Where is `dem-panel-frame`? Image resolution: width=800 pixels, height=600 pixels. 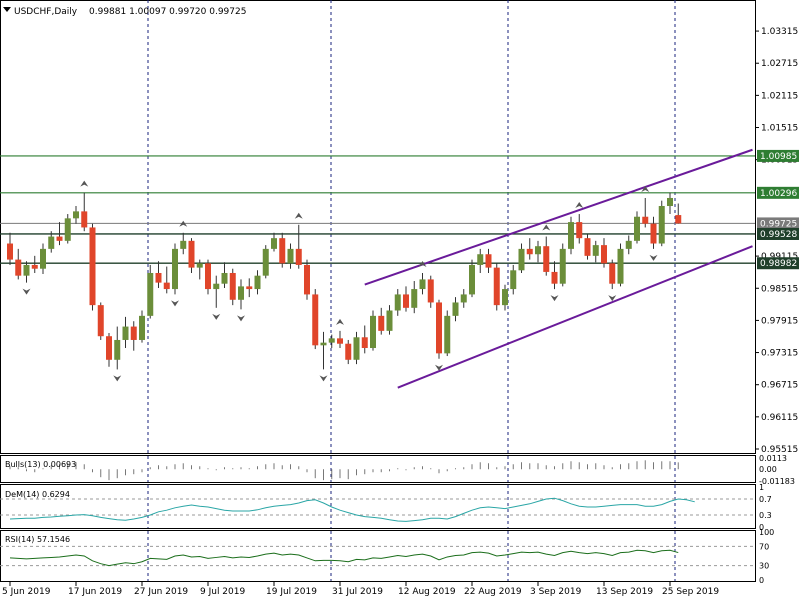 dem-panel-frame is located at coordinates (378, 506).